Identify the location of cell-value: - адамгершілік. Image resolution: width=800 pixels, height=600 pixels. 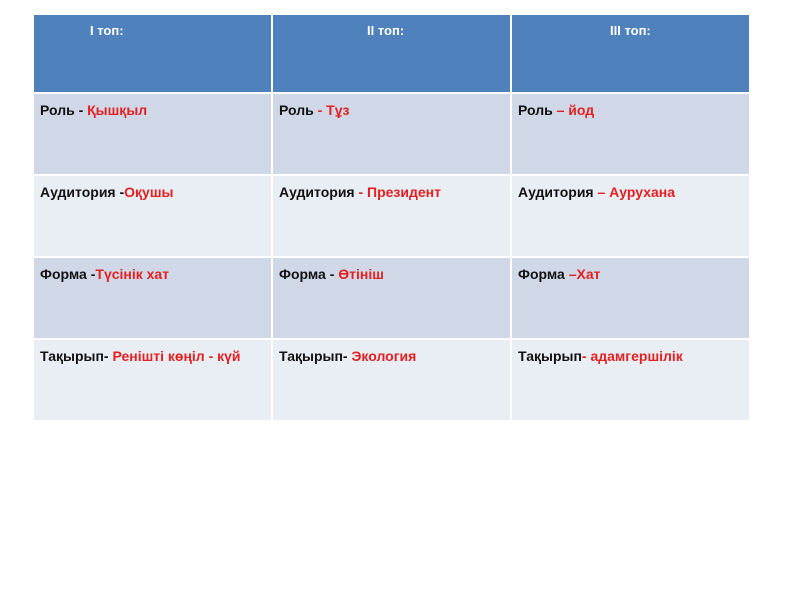
(632, 356).